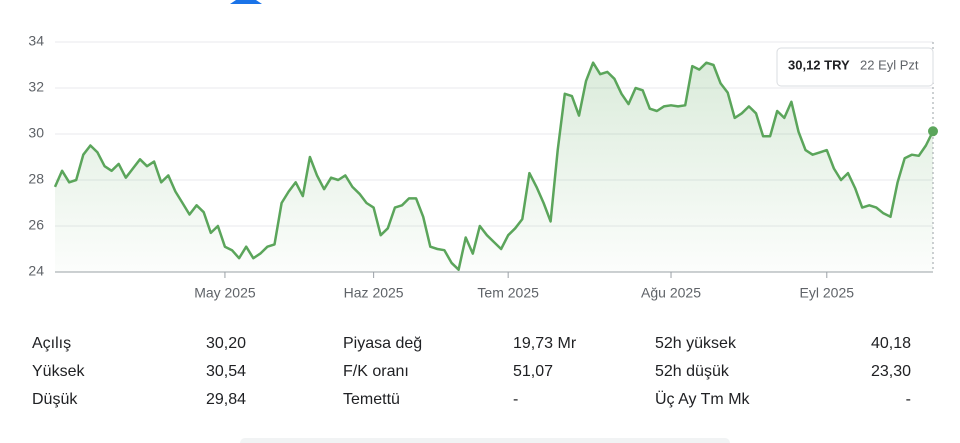 This screenshot has height=443, width=960. Describe the element at coordinates (545, 343) in the screenshot. I see `stat-value: 19,73 Mr` at that location.